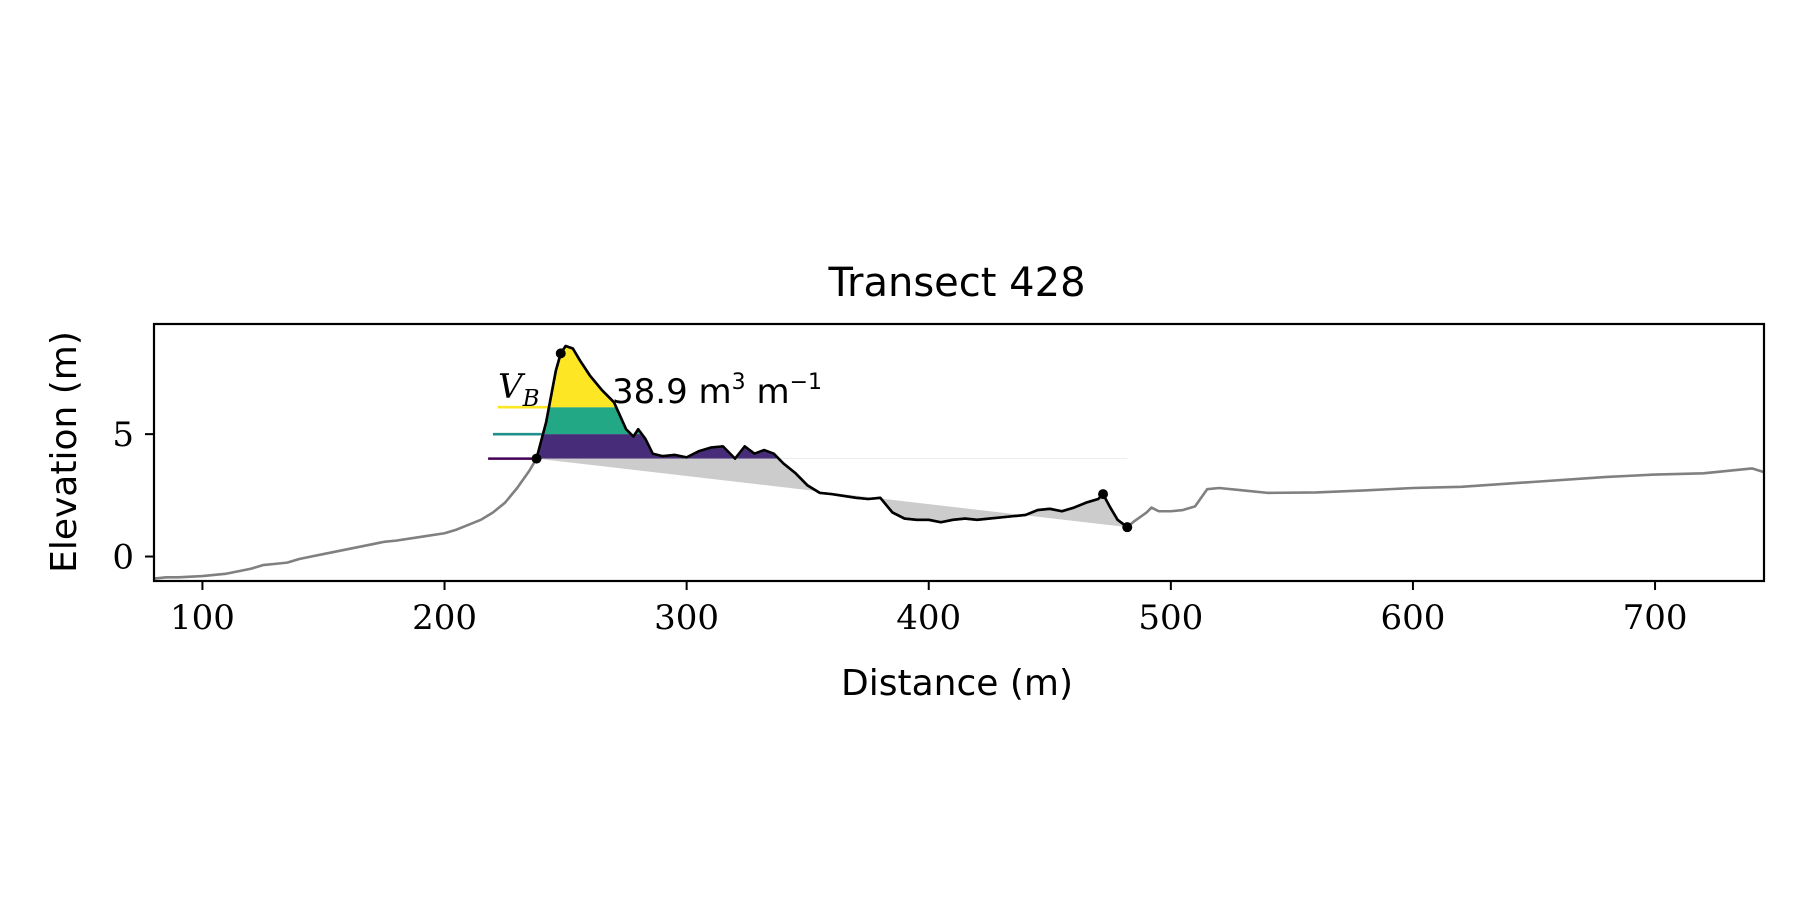 The height and width of the screenshot is (900, 1800). What do you see at coordinates (123, 558) in the screenshot?
I see `y-tick-label: 0` at bounding box center [123, 558].